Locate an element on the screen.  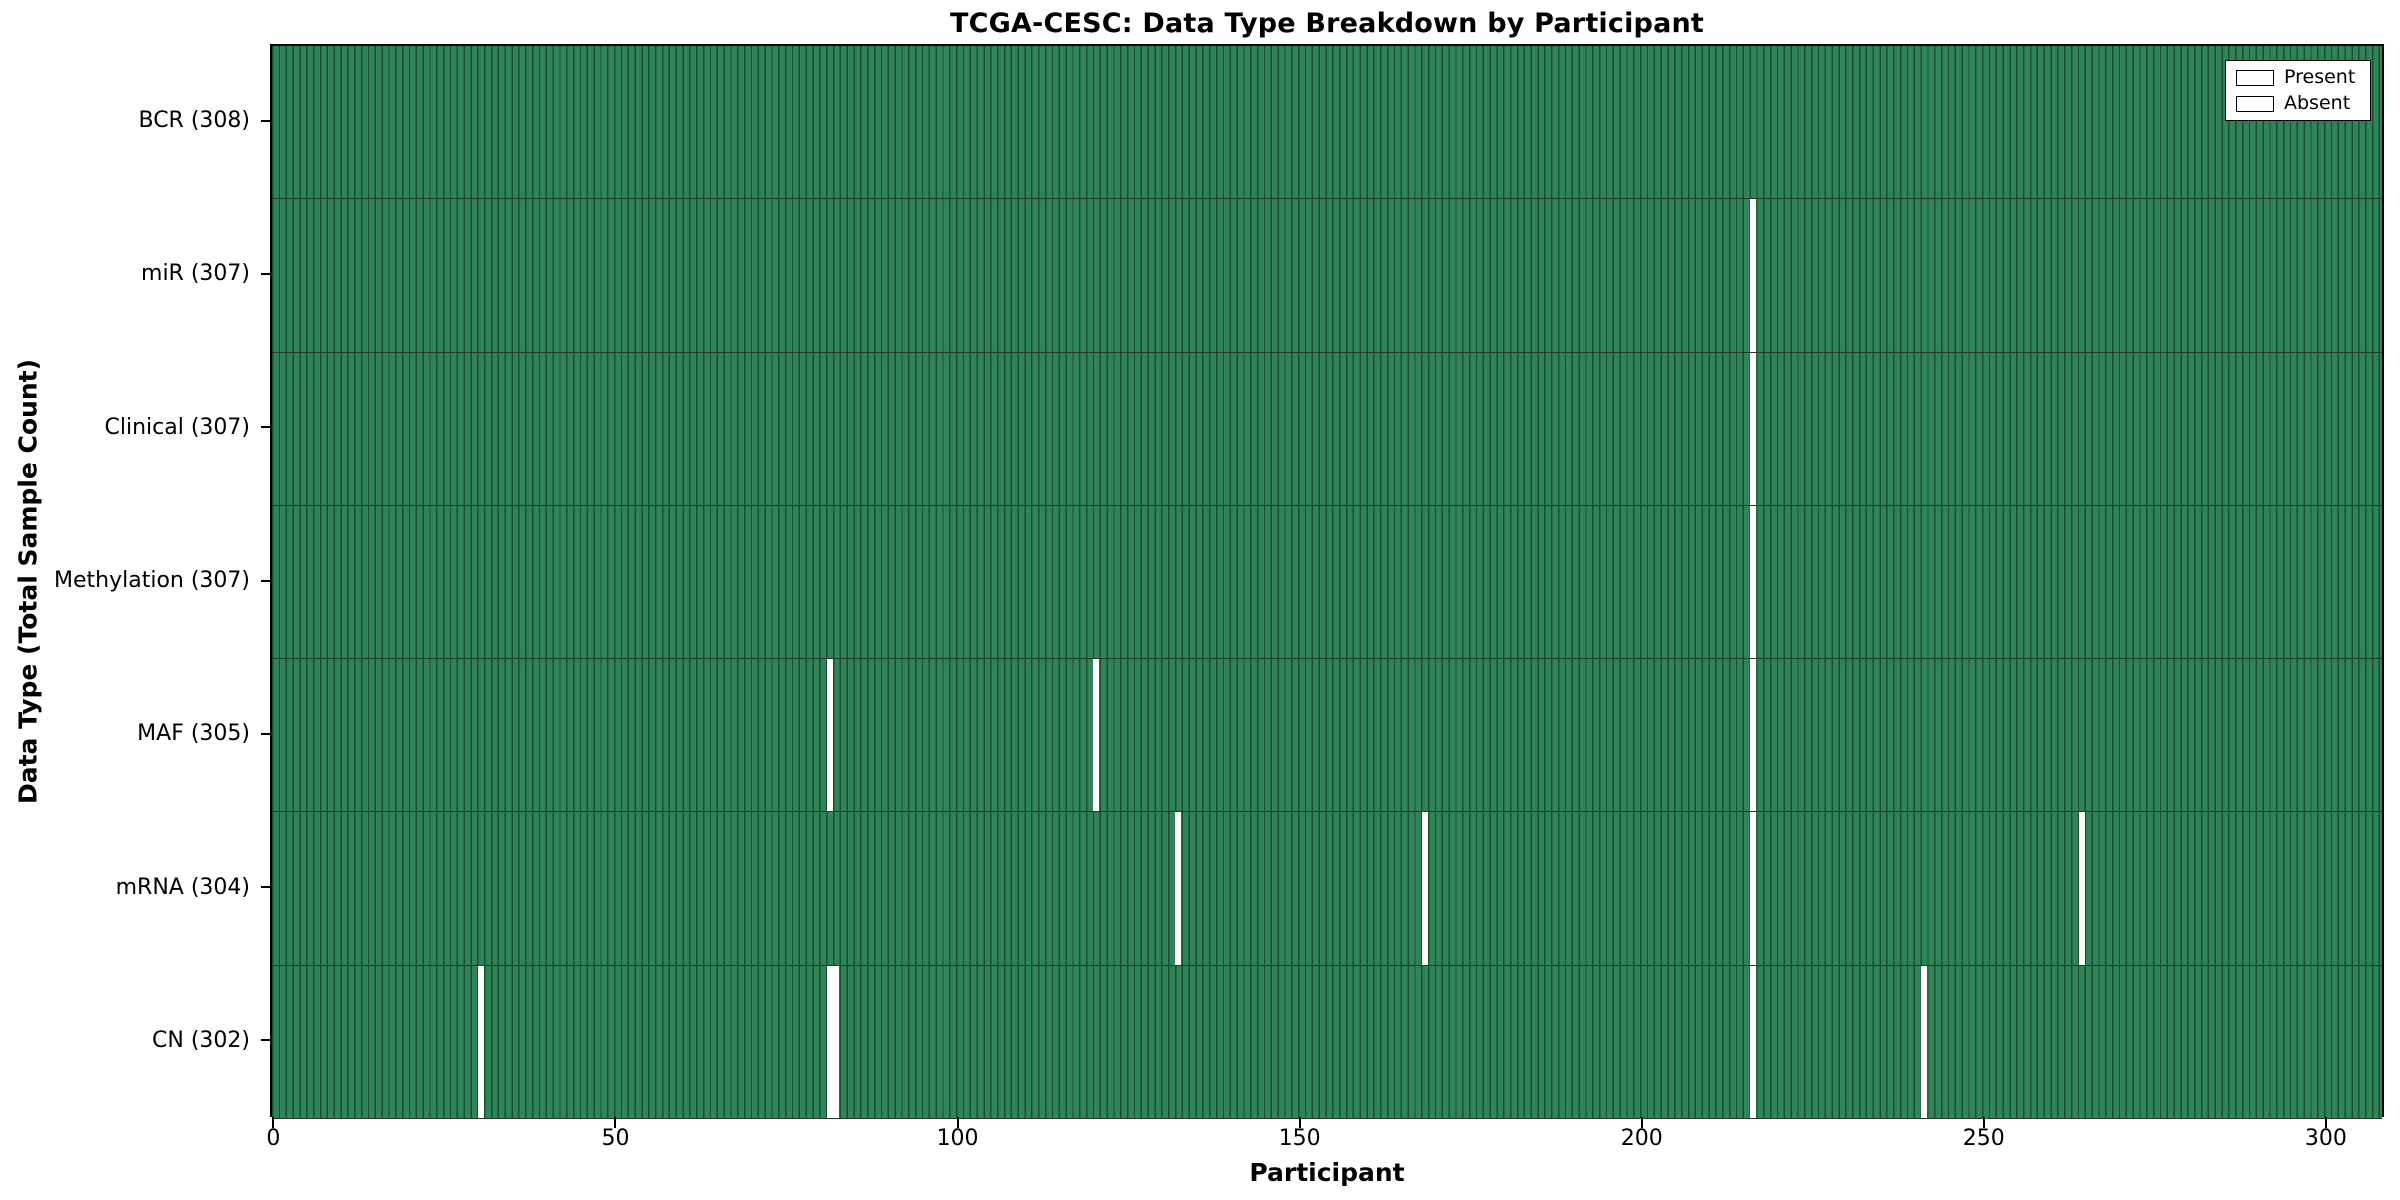
present-swatch is located at coordinates (2255, 77).